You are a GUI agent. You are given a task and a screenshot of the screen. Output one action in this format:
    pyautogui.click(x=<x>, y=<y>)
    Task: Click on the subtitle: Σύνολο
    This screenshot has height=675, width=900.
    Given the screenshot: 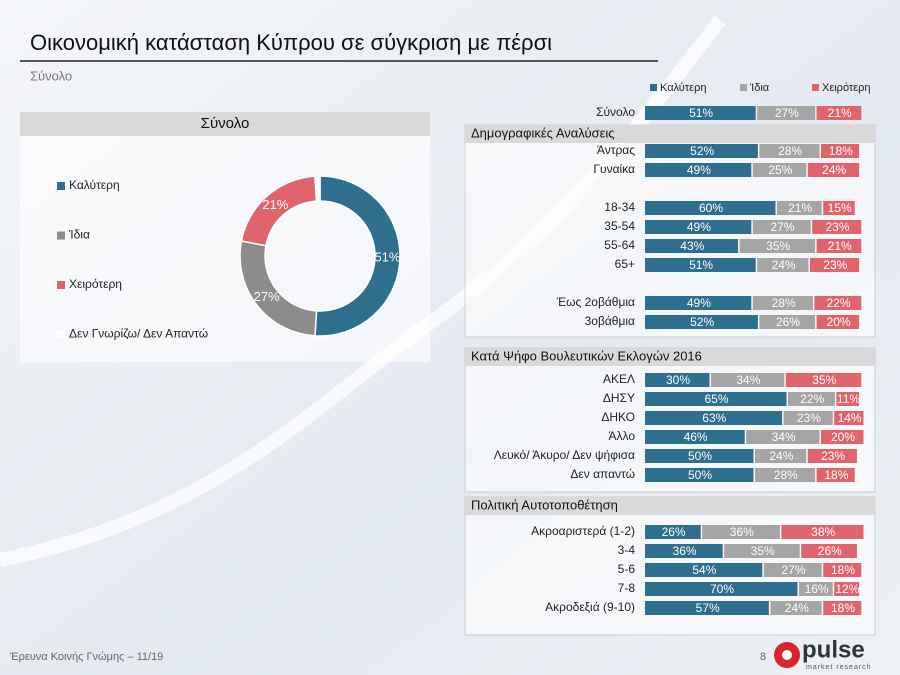 What is the action you would take?
    pyautogui.click(x=51, y=75)
    